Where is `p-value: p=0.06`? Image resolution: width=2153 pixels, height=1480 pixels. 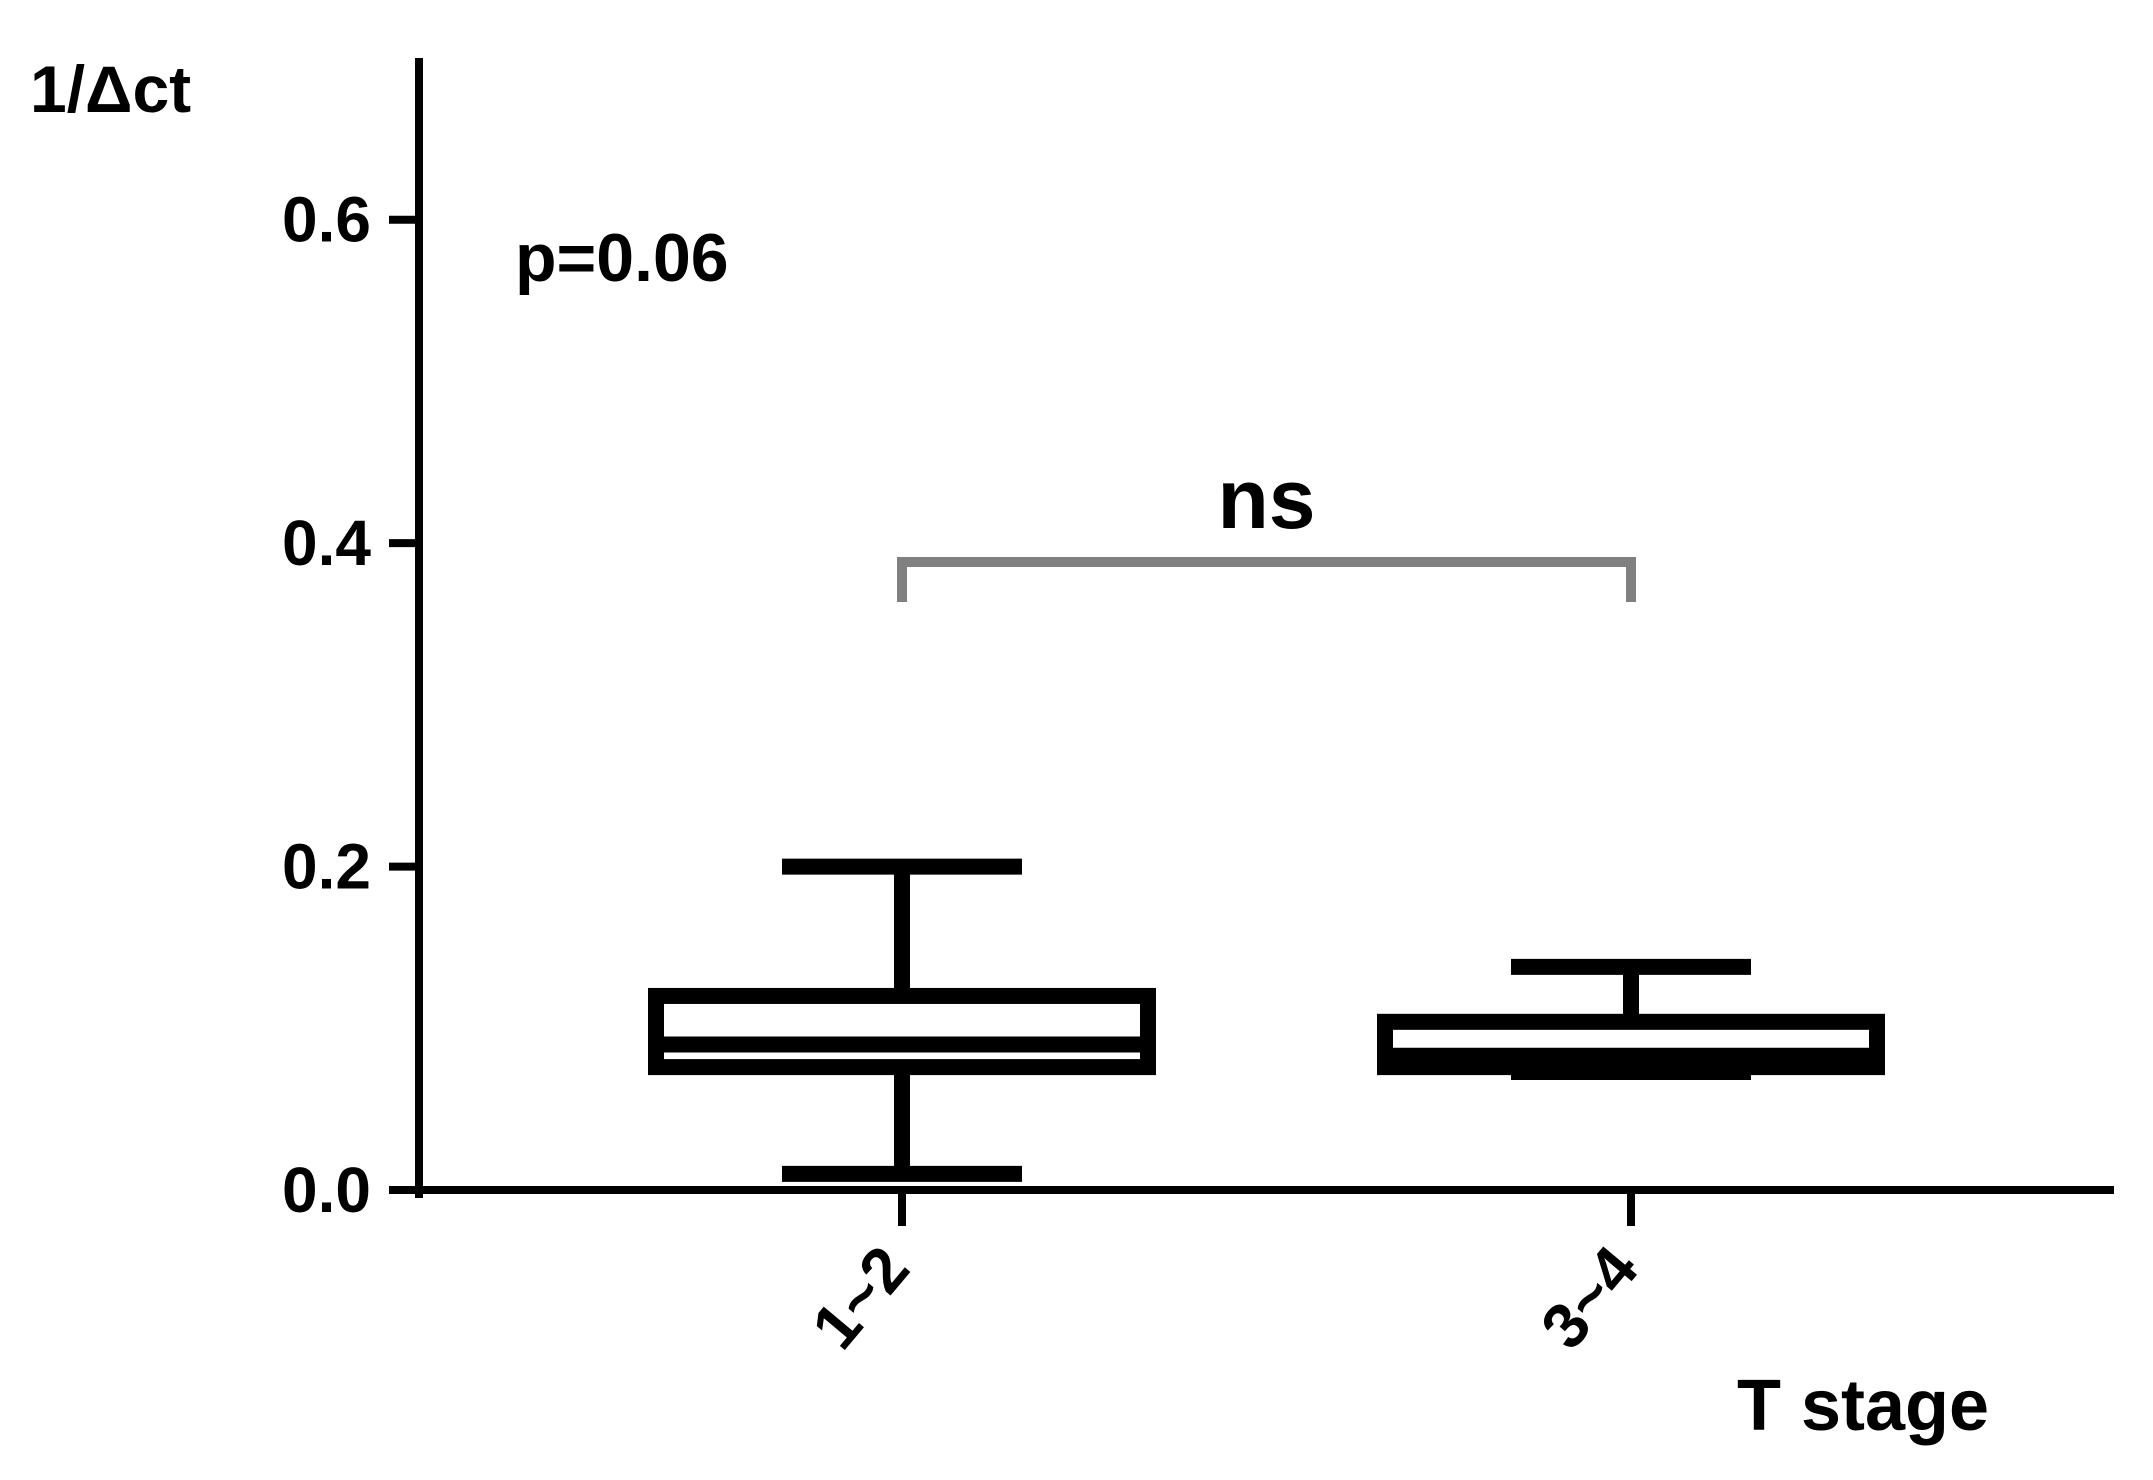 p-value: p=0.06 is located at coordinates (622, 258).